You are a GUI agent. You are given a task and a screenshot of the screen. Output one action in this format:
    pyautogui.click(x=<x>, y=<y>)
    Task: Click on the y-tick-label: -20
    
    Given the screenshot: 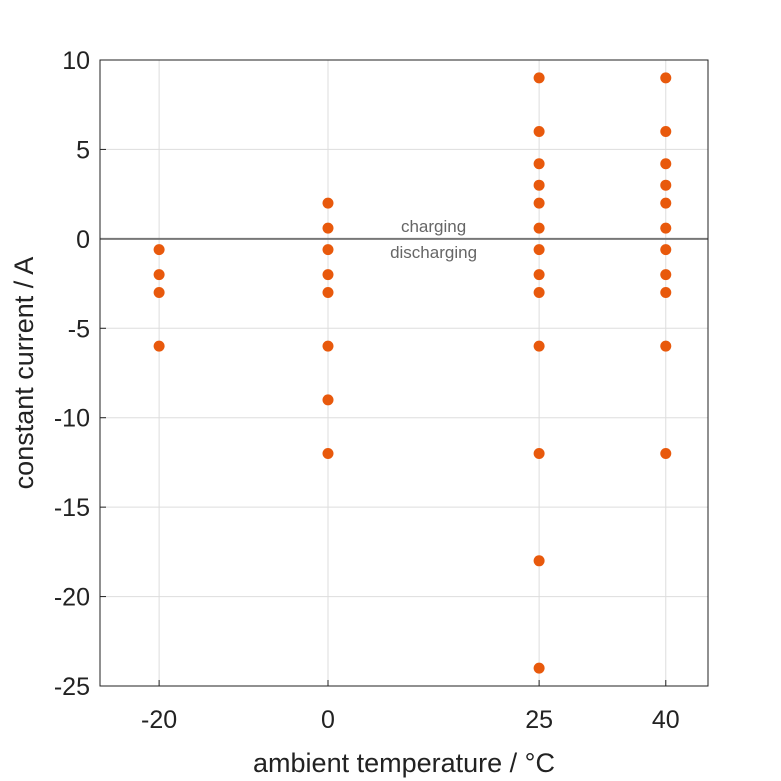 What is the action you would take?
    pyautogui.click(x=72, y=598)
    